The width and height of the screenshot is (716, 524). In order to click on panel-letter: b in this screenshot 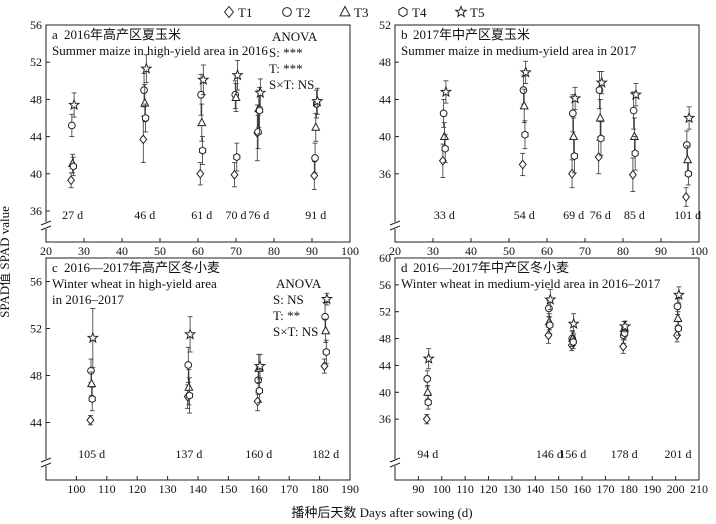, I will do `click(404, 34)`.